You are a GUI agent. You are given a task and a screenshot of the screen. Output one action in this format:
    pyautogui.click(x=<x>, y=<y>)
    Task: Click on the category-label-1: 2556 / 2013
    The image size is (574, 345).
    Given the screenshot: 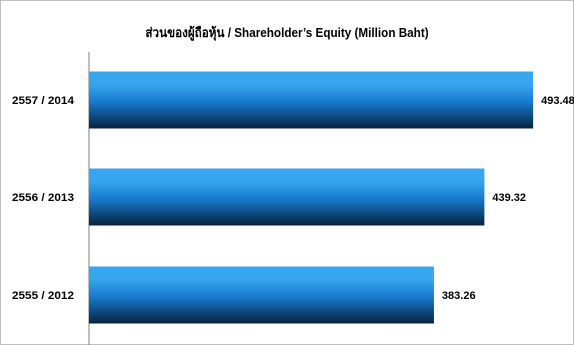 What is the action you would take?
    pyautogui.click(x=43, y=198)
    